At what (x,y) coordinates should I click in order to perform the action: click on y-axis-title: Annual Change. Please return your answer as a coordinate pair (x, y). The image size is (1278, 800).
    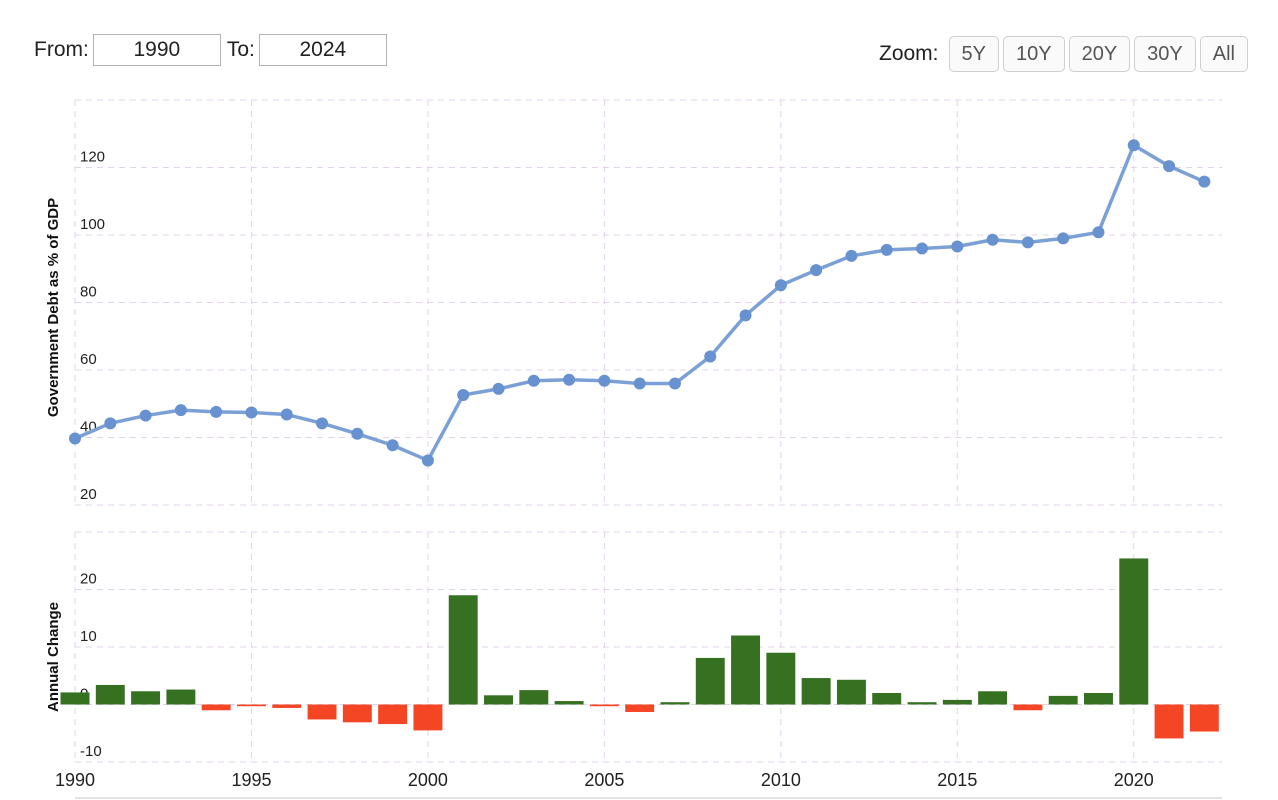
    Looking at the image, I should click on (53, 657).